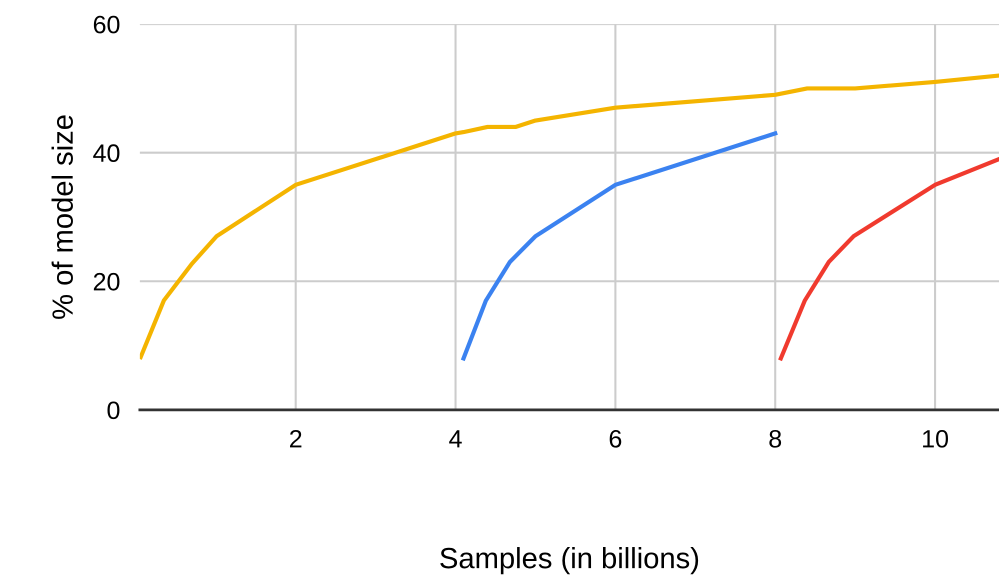  I want to click on x-tick-label: 6, so click(616, 439).